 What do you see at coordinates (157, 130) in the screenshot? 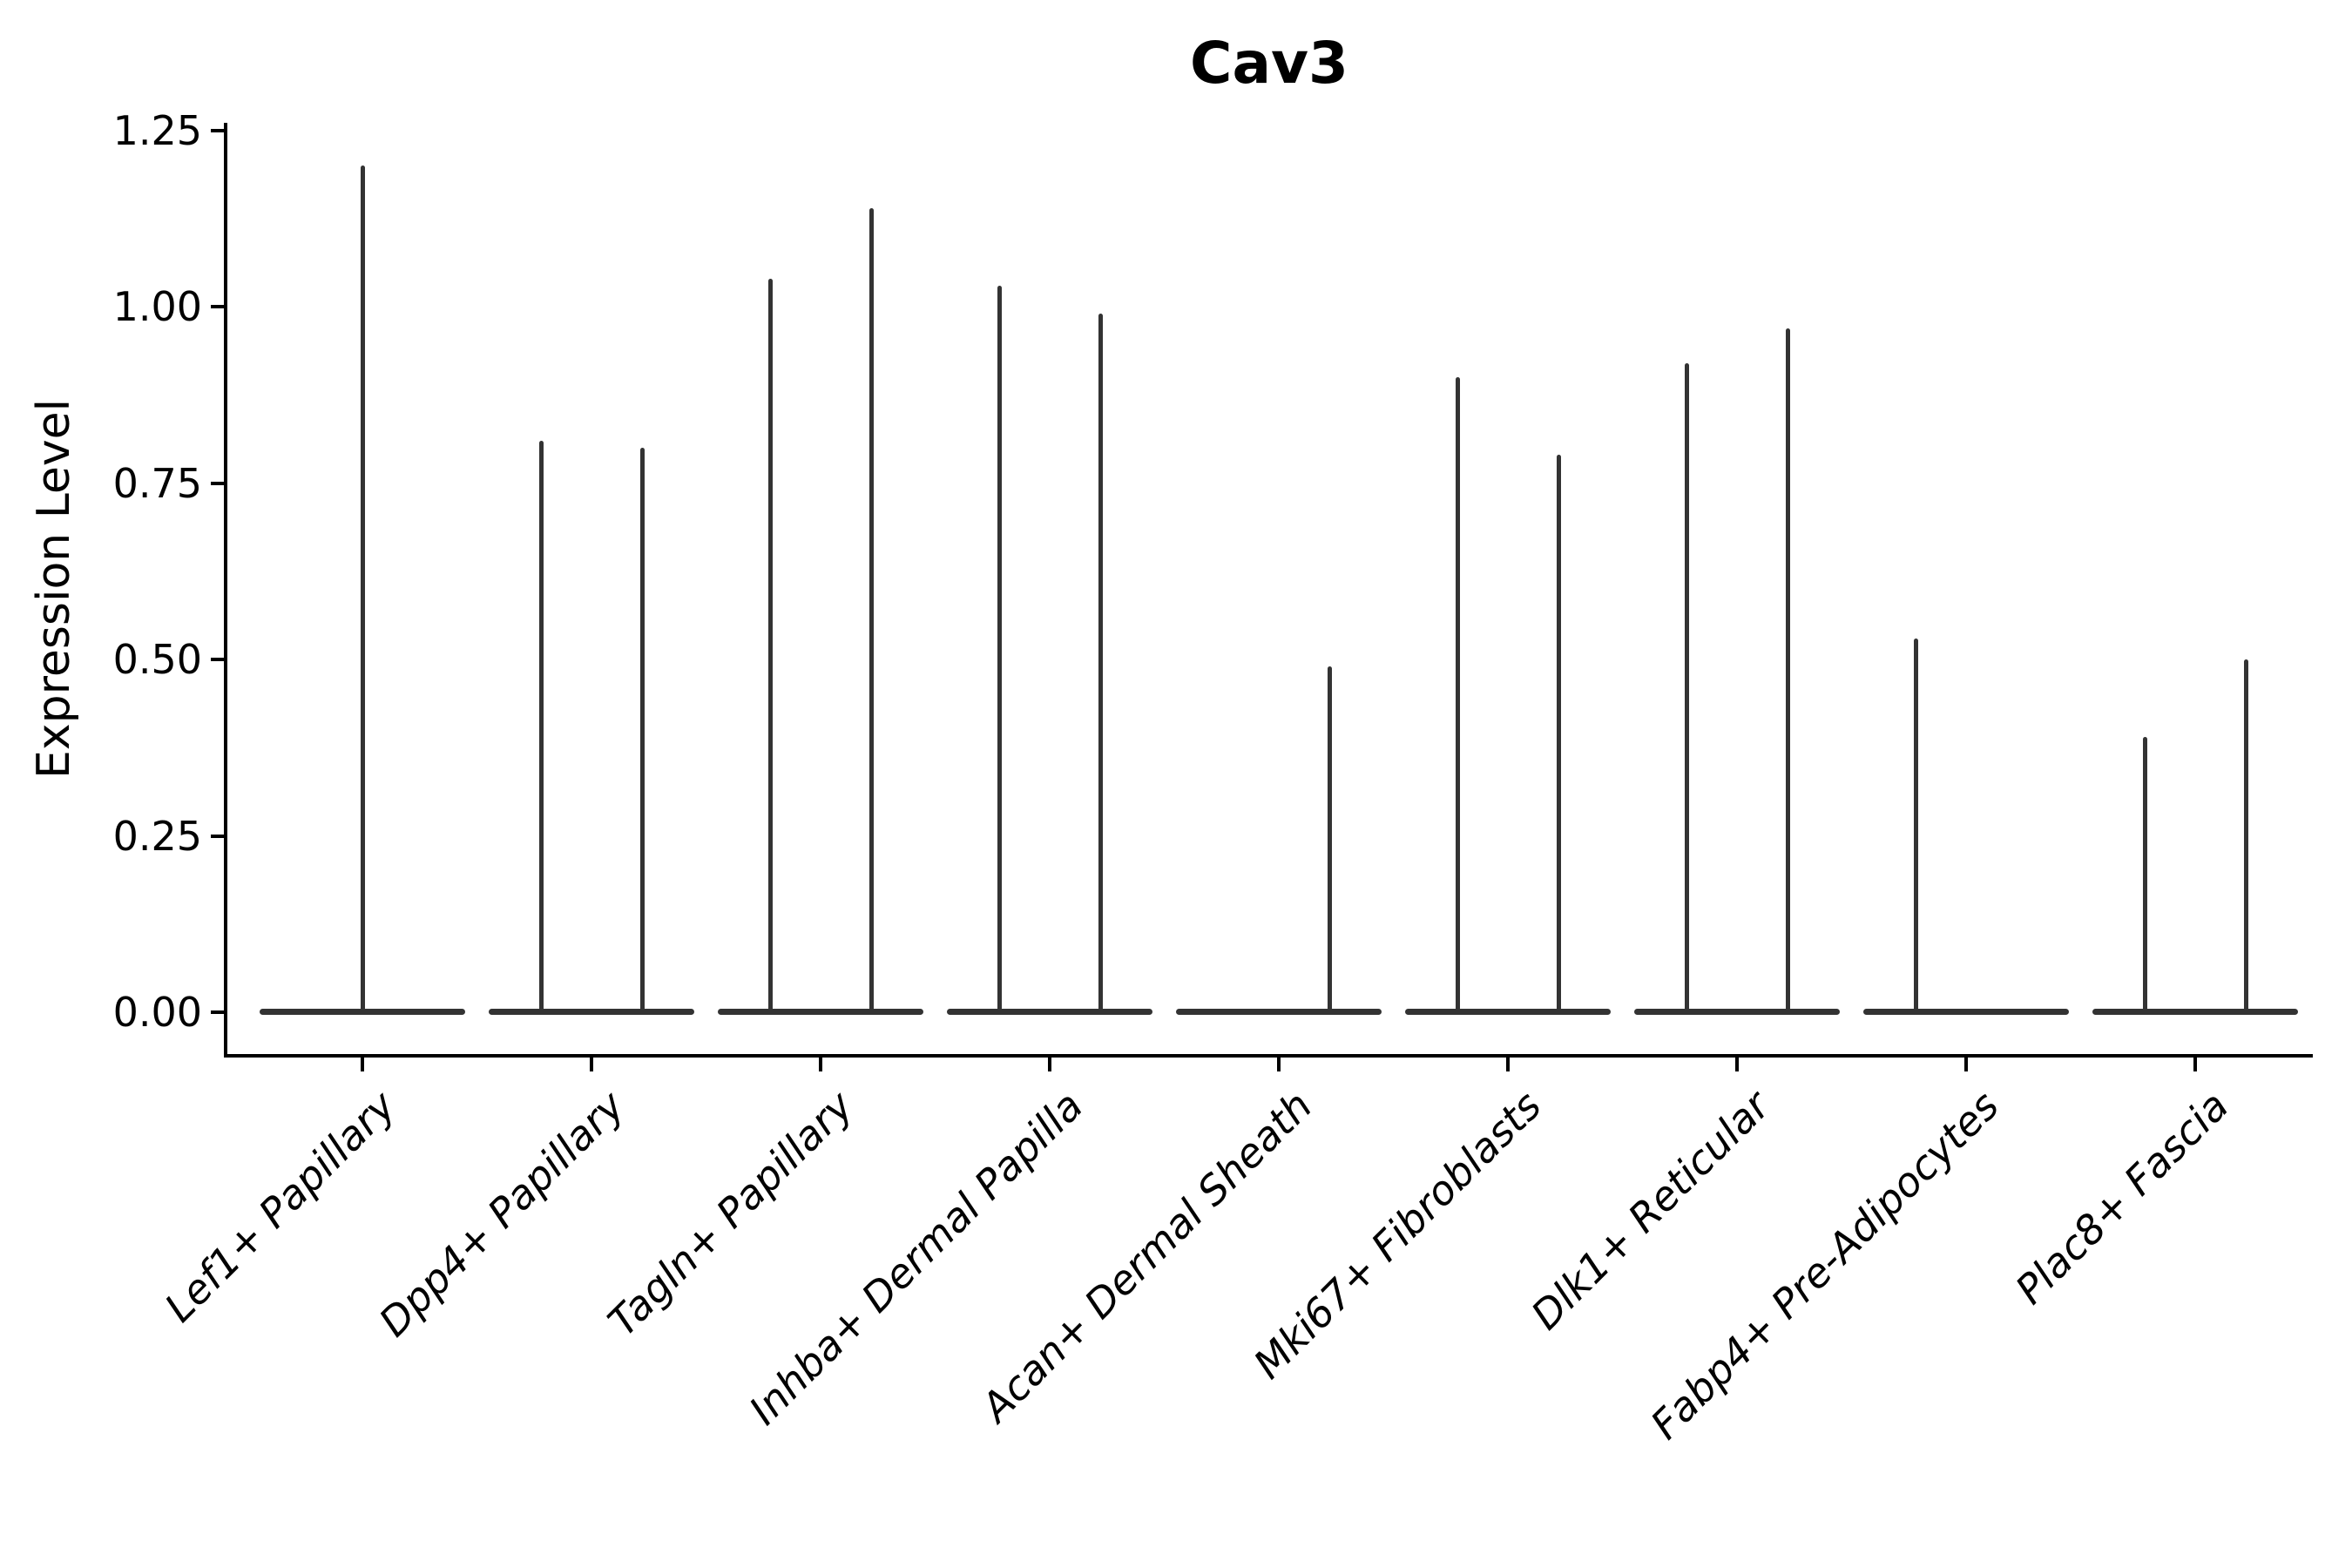
I see `y-tick-label: 1.25` at bounding box center [157, 130].